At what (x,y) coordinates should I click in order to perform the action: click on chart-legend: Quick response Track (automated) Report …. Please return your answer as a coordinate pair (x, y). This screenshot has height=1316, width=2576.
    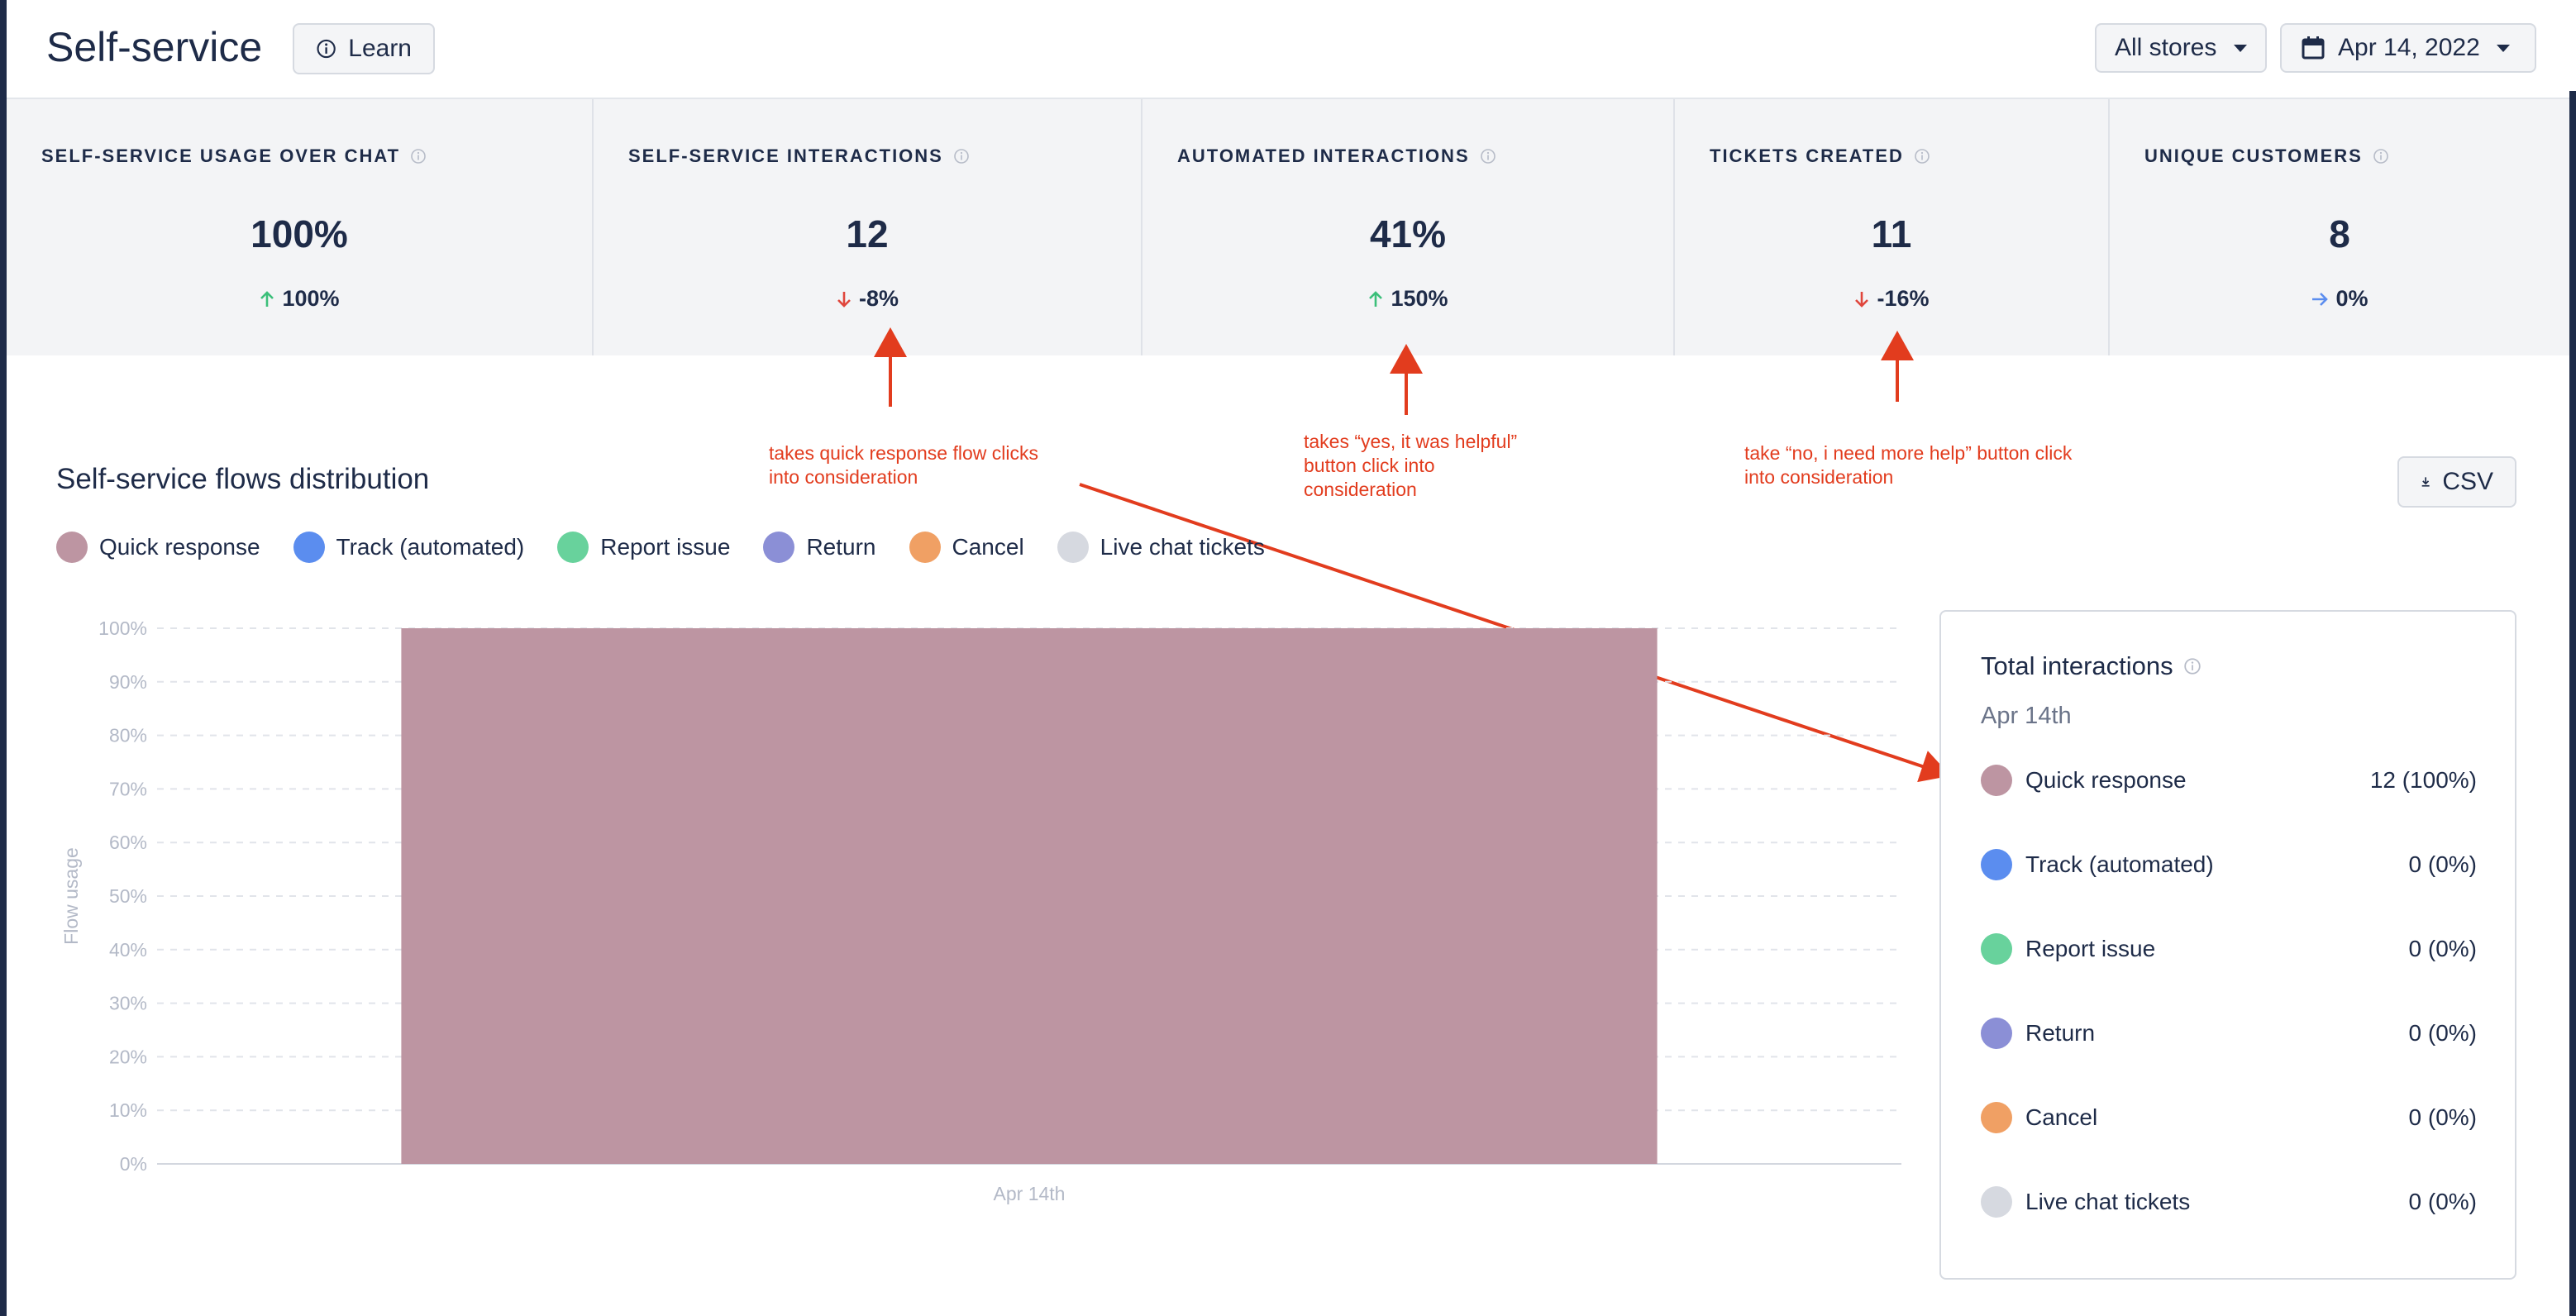
    Looking at the image, I should click on (660, 547).